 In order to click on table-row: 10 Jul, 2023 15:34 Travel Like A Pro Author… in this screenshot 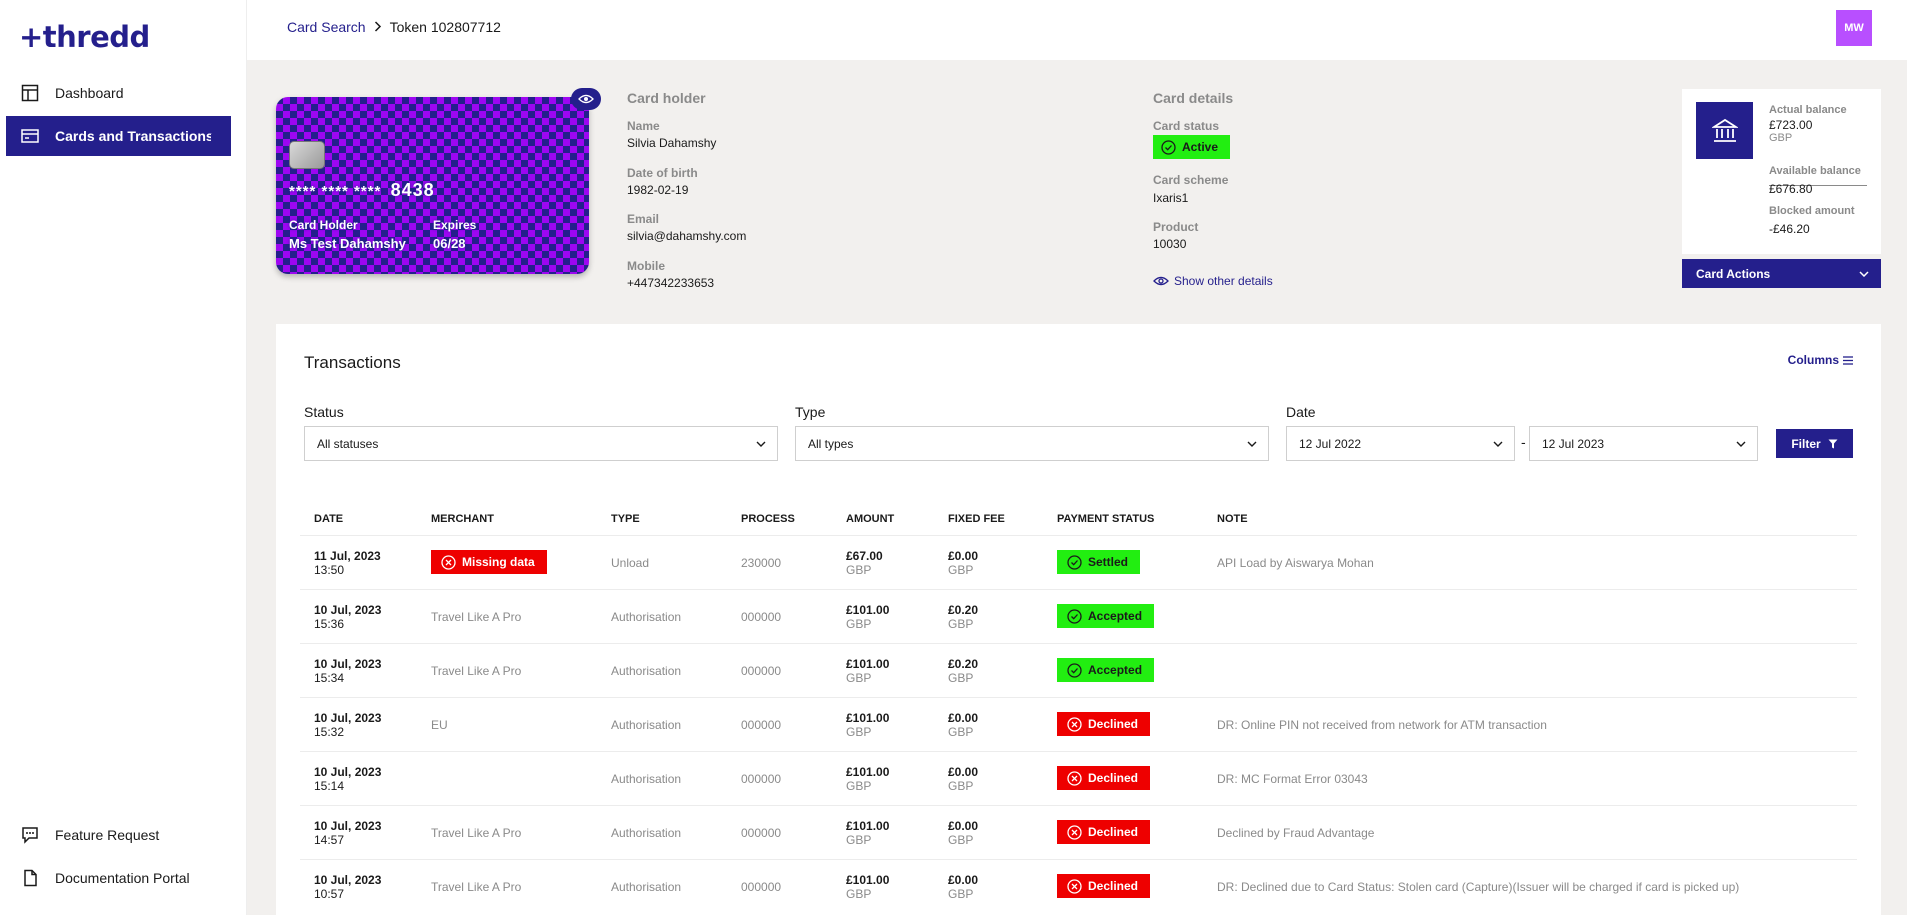, I will do `click(1078, 670)`.